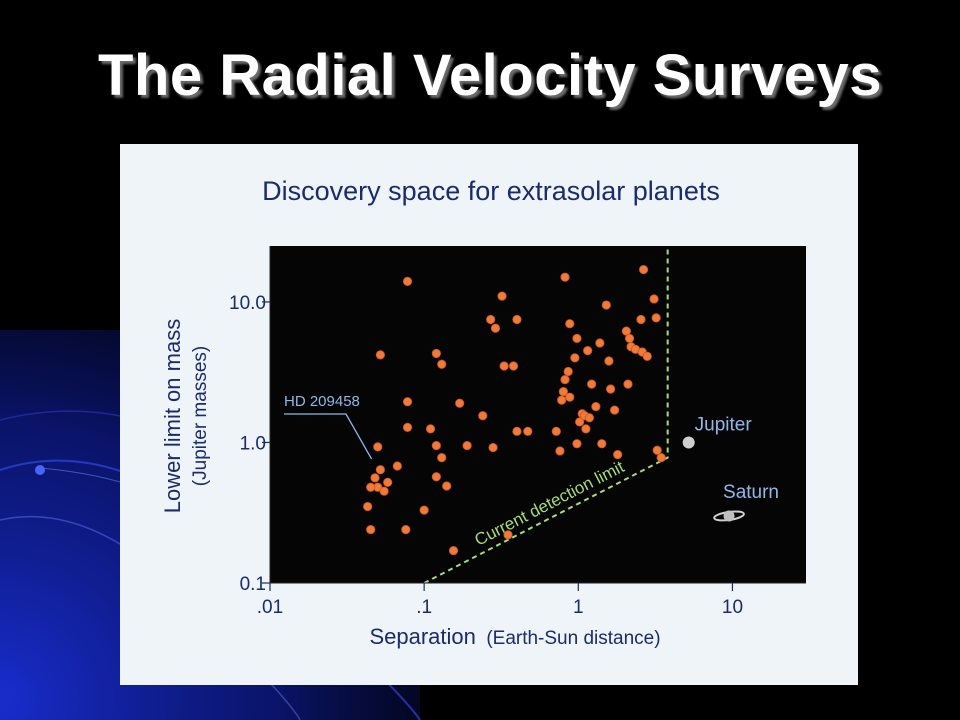 The width and height of the screenshot is (960, 720). Describe the element at coordinates (490, 75) in the screenshot. I see `slide-title: The Radial Velocity Surveys` at that location.